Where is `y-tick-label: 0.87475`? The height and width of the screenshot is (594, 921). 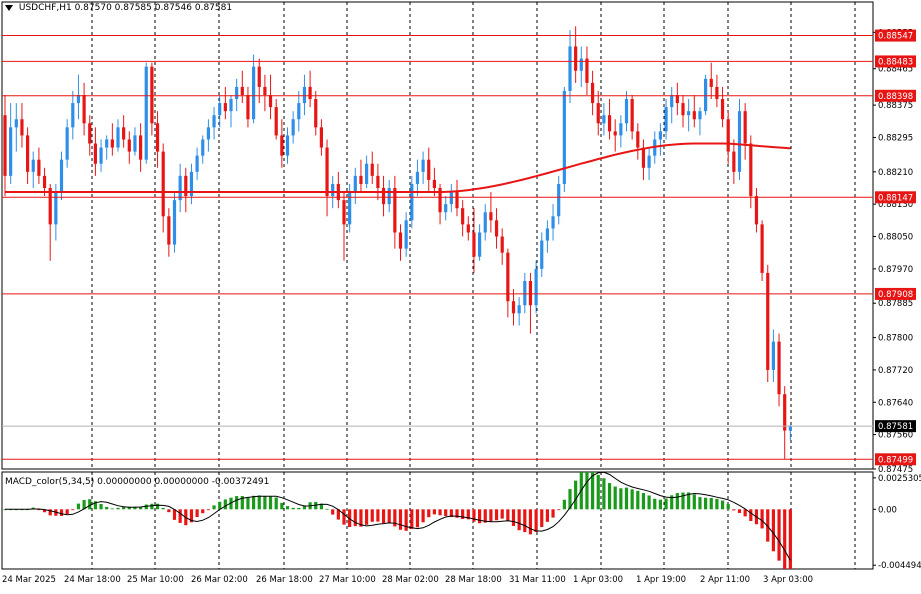
y-tick-label: 0.87475 is located at coordinates (895, 470).